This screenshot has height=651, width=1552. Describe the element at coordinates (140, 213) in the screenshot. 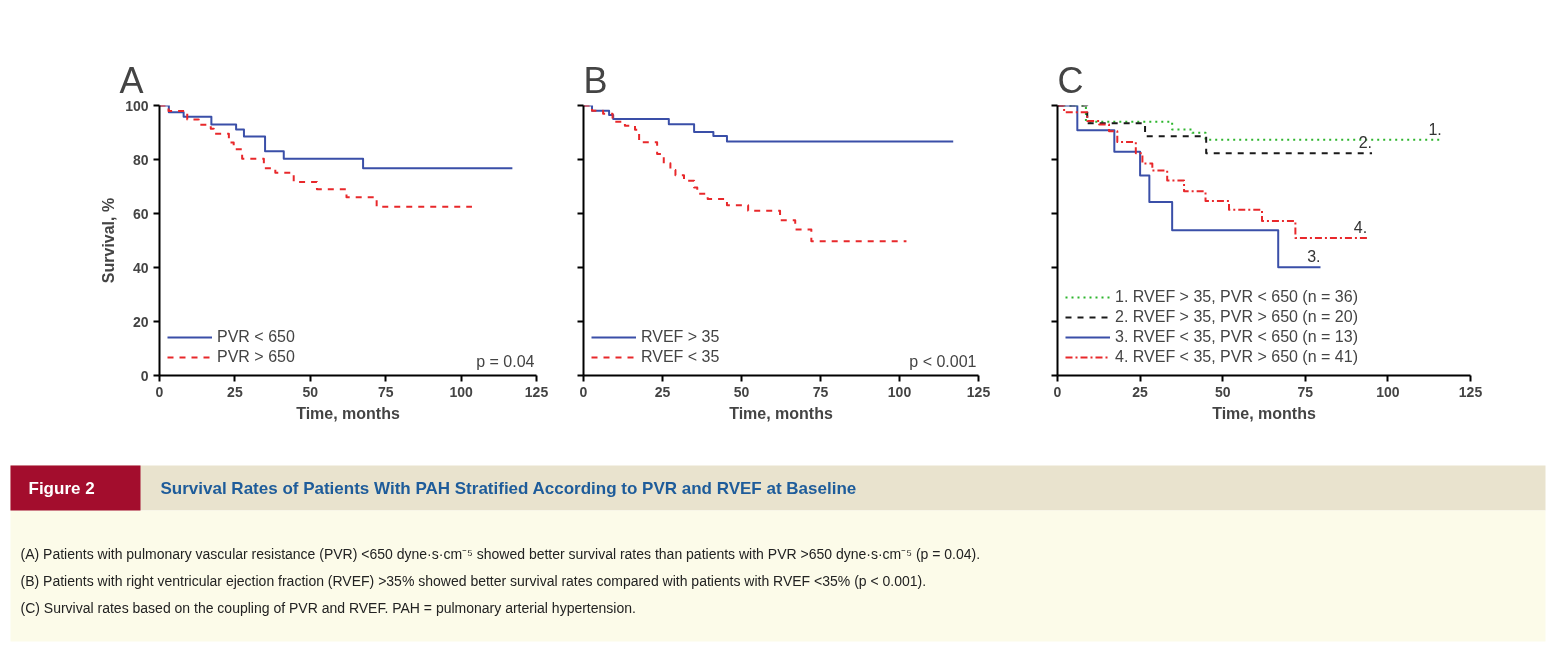

I see `y-tick-label: 60` at that location.